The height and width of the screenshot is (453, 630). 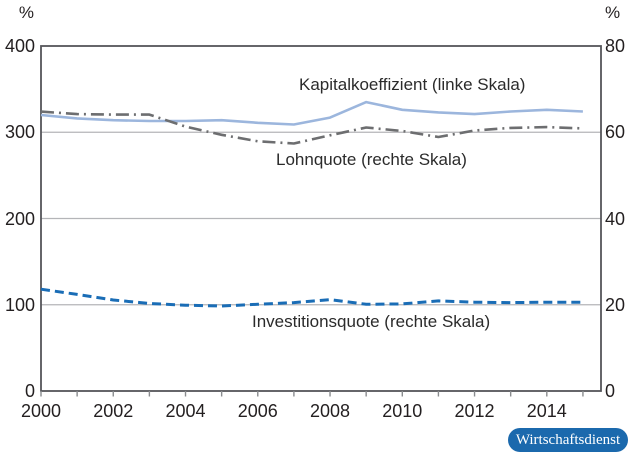 I want to click on series-label-lohnquote: Lohnquote (rechte Skala), so click(x=371, y=159).